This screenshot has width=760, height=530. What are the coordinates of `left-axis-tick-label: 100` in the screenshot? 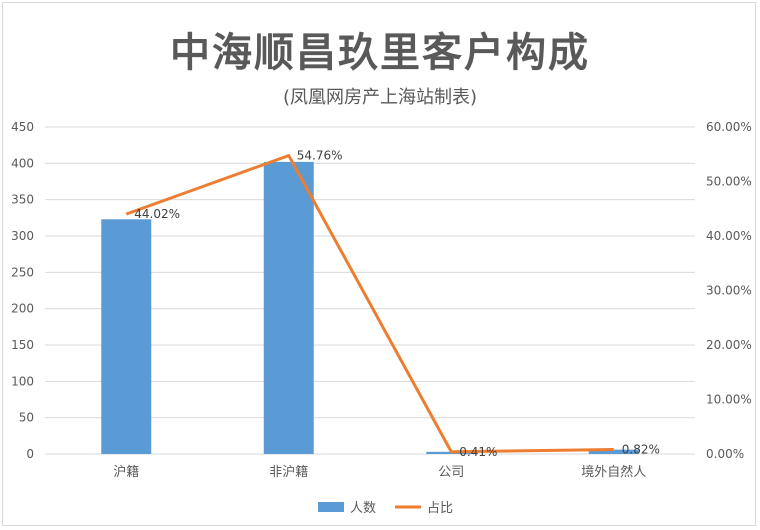 It's located at (22, 381).